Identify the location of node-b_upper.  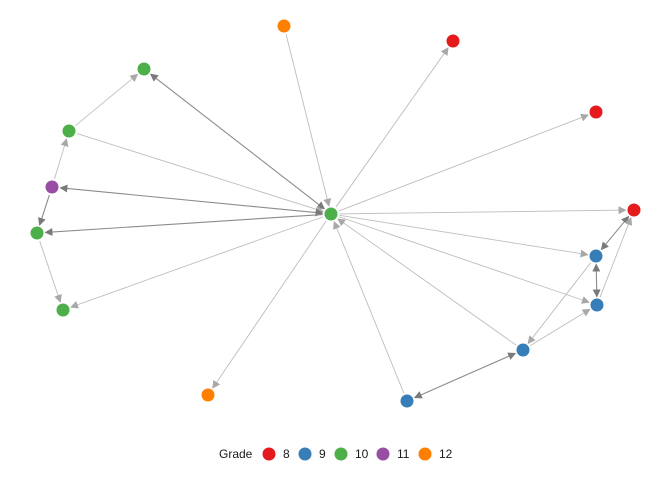
(596, 256).